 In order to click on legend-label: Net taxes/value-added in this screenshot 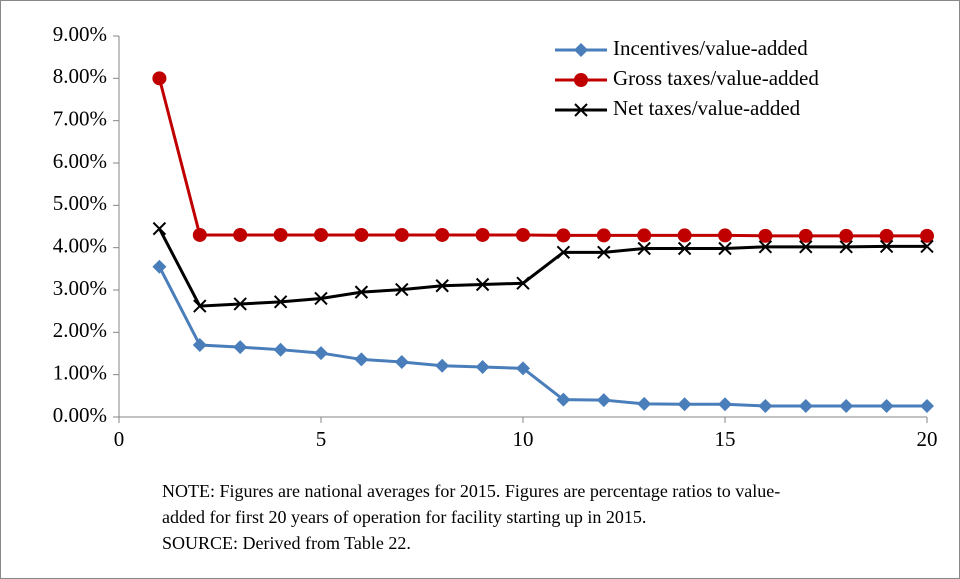, I will do `click(707, 108)`.